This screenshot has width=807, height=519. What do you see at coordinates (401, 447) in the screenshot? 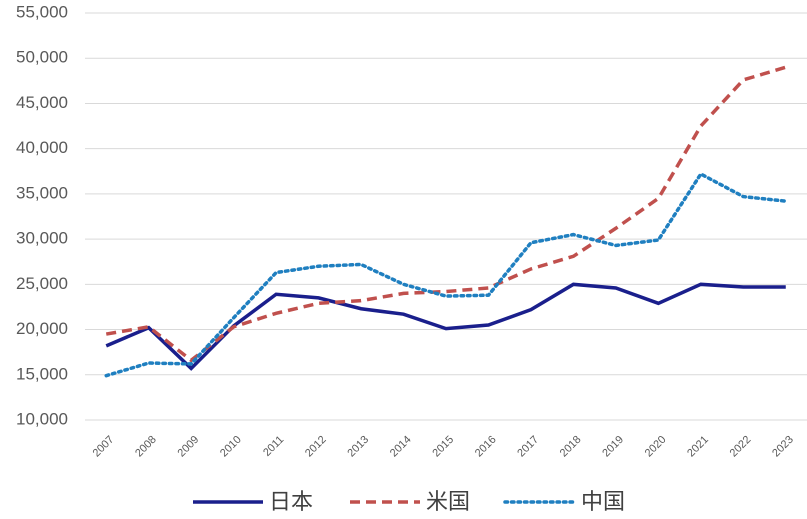
I see `x-tick-label: 2014` at bounding box center [401, 447].